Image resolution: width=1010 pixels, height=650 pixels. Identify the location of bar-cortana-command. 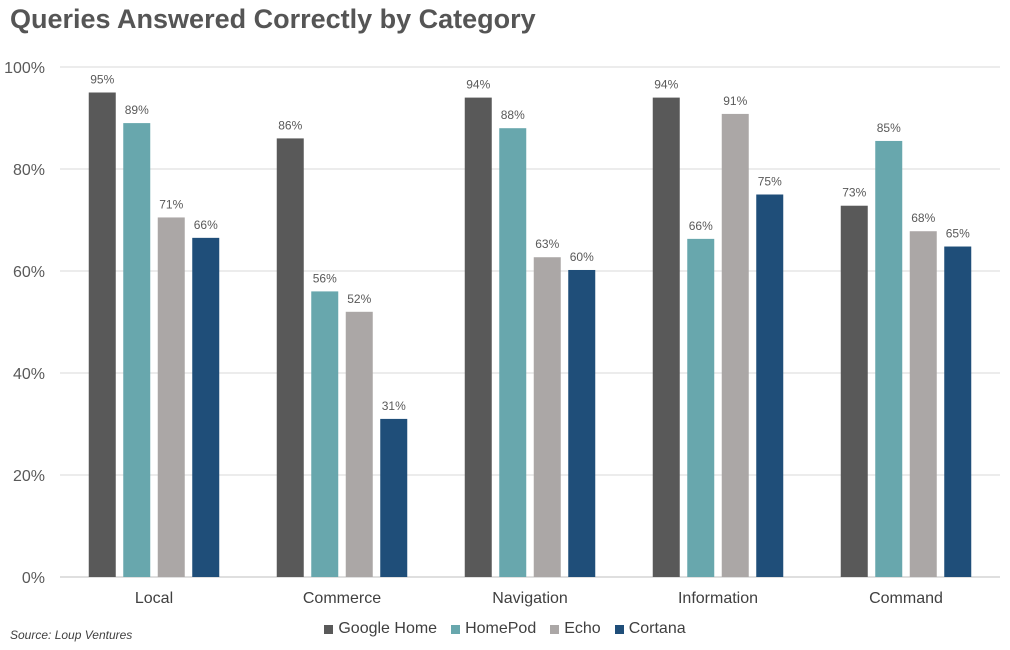
(958, 411).